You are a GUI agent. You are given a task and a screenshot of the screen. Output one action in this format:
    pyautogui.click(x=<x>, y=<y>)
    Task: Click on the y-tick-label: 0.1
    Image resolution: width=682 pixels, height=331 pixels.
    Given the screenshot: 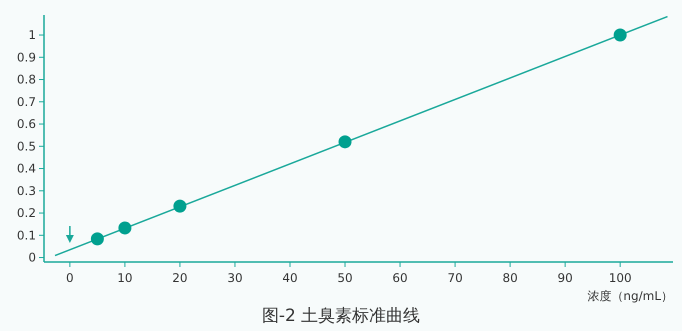 What is the action you would take?
    pyautogui.click(x=26, y=235)
    